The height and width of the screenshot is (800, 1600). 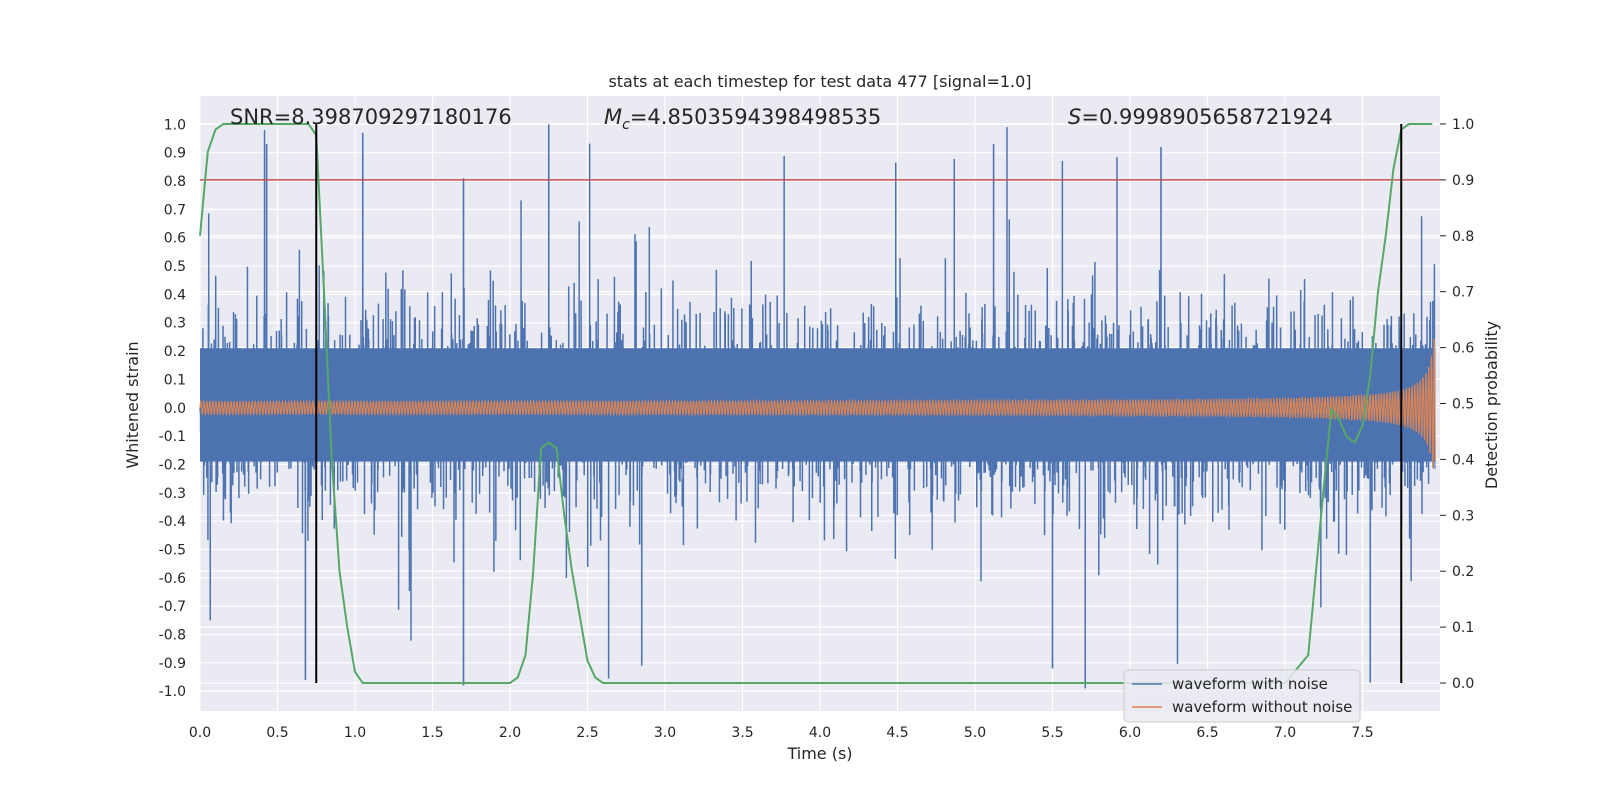 What do you see at coordinates (1463, 125) in the screenshot?
I see `y2-tick-label: 1.0` at bounding box center [1463, 125].